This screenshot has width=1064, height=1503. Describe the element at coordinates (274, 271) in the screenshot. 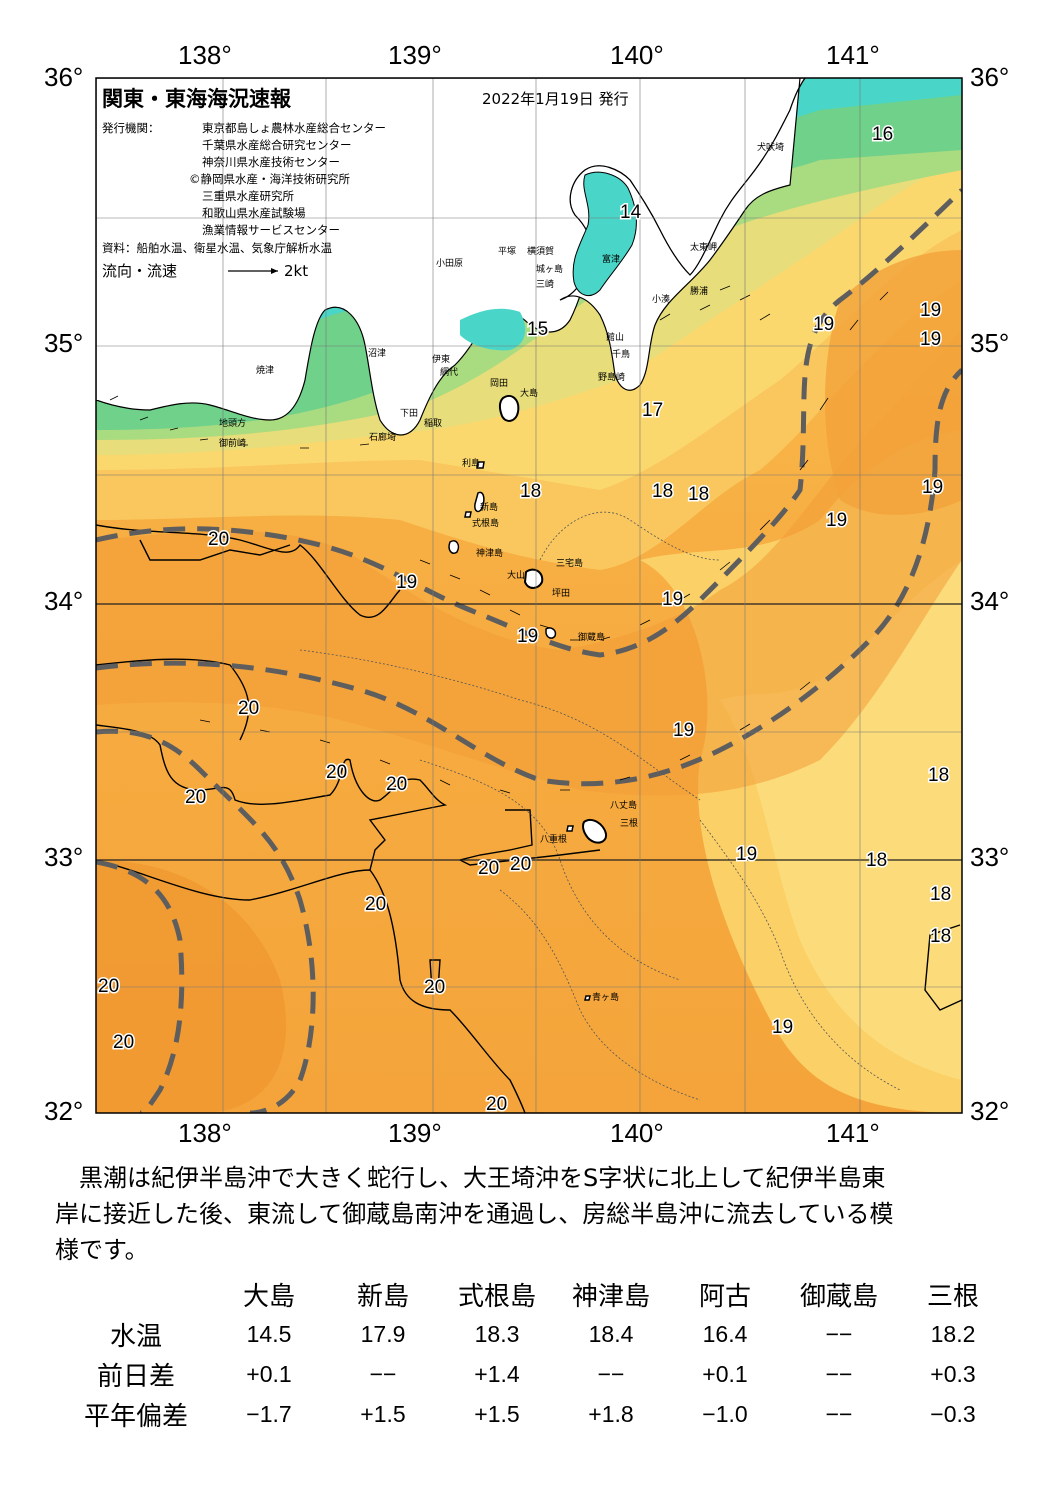

I see `flow-arrow-head` at that location.